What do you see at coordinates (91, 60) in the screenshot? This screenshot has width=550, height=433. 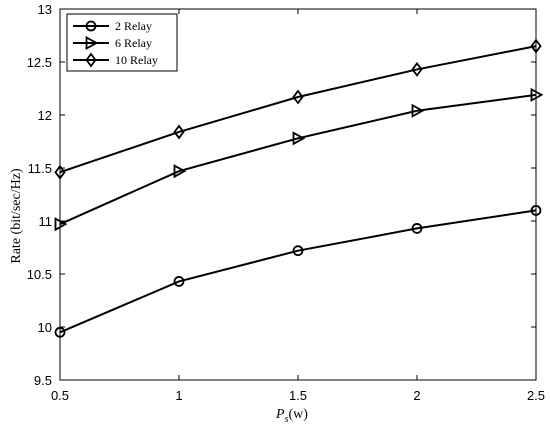 I see `legend-marker-10-relay` at bounding box center [91, 60].